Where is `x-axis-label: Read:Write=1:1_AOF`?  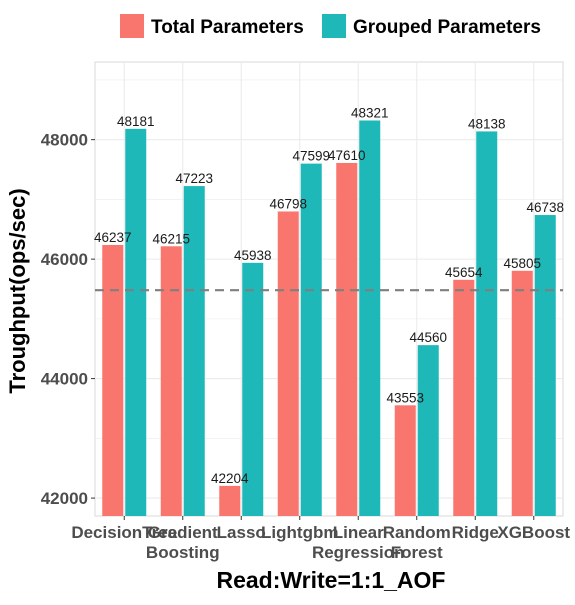
x-axis-label: Read:Write=1:1_AOF is located at coordinates (330, 580).